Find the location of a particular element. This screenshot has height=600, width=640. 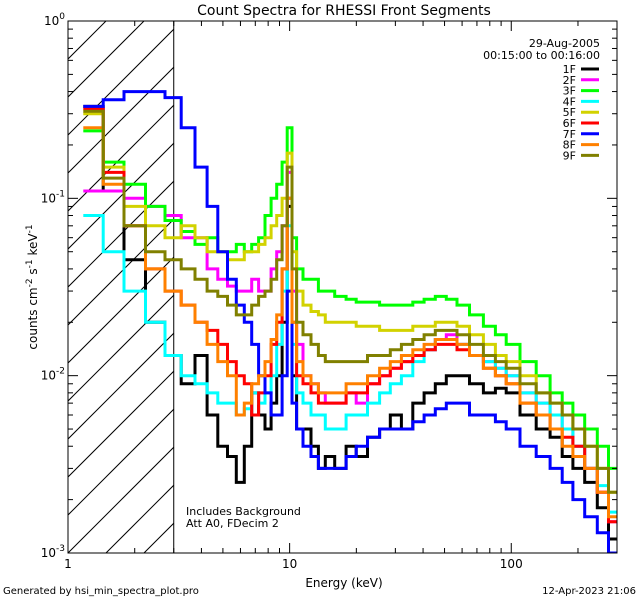

y-tick-label: 10⁻³ is located at coordinates (53, 552).